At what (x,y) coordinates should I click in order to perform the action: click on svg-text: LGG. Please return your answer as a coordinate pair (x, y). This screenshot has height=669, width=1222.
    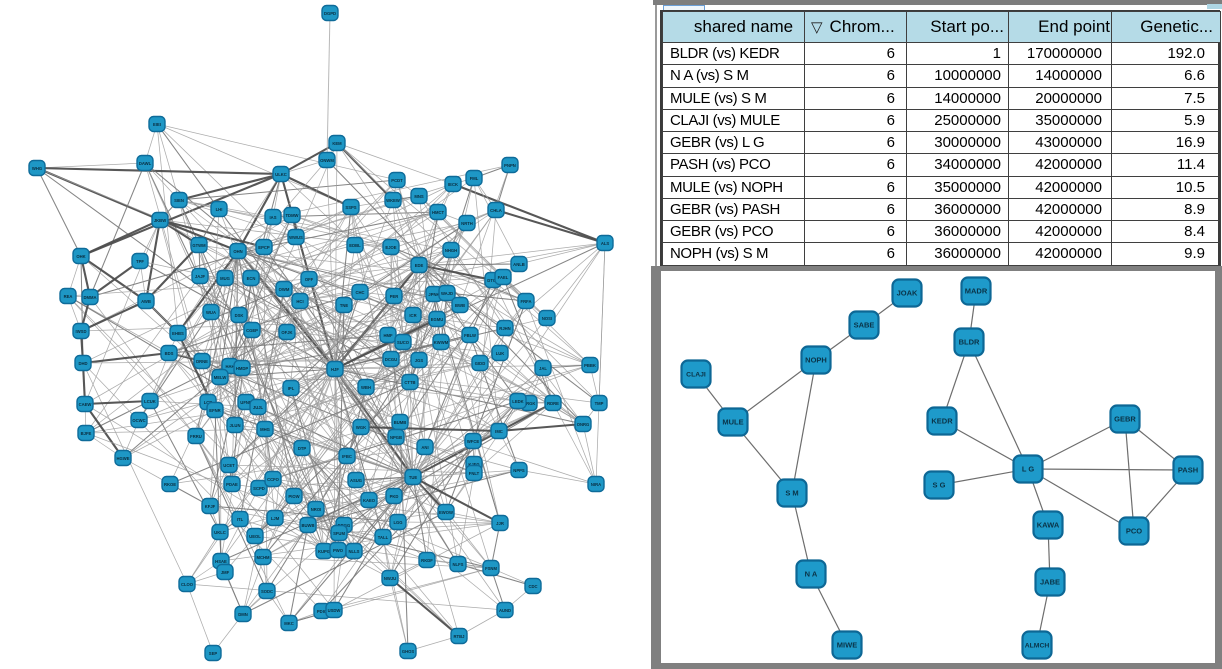
    Looking at the image, I should click on (397, 522).